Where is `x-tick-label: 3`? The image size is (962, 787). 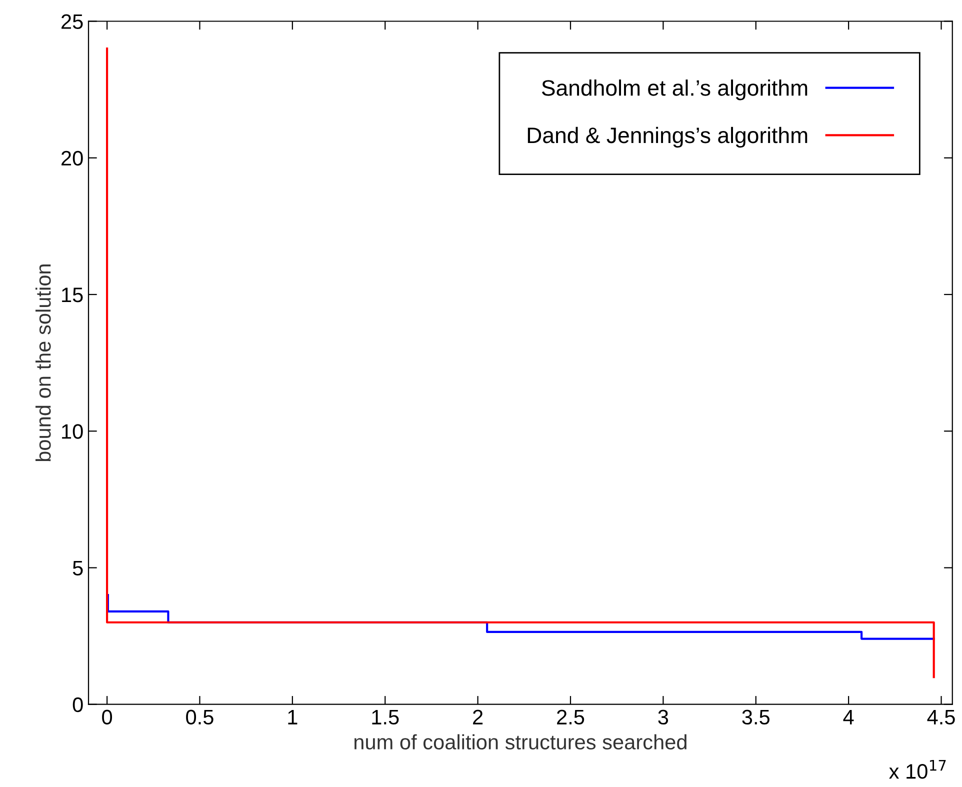
x-tick-label: 3 is located at coordinates (663, 717).